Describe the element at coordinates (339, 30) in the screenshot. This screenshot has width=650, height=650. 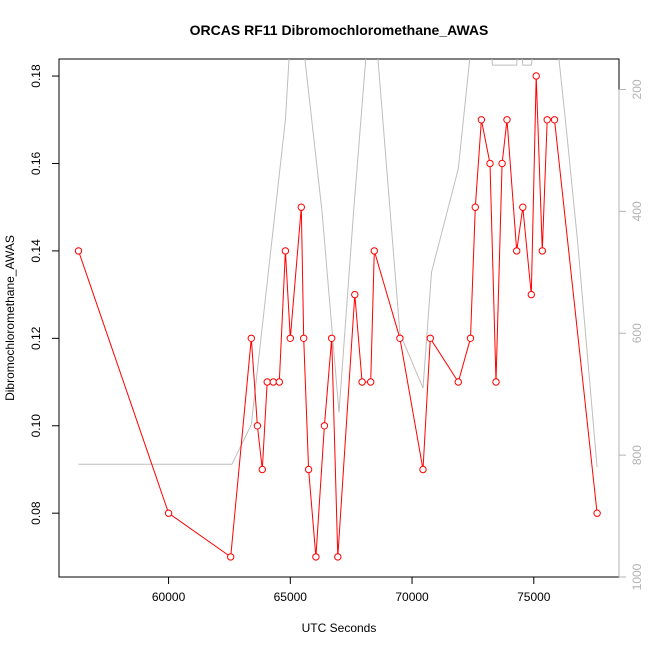
I see `chart-title: ORCAS RF11 Dibromochloromethane_AWAS` at that location.